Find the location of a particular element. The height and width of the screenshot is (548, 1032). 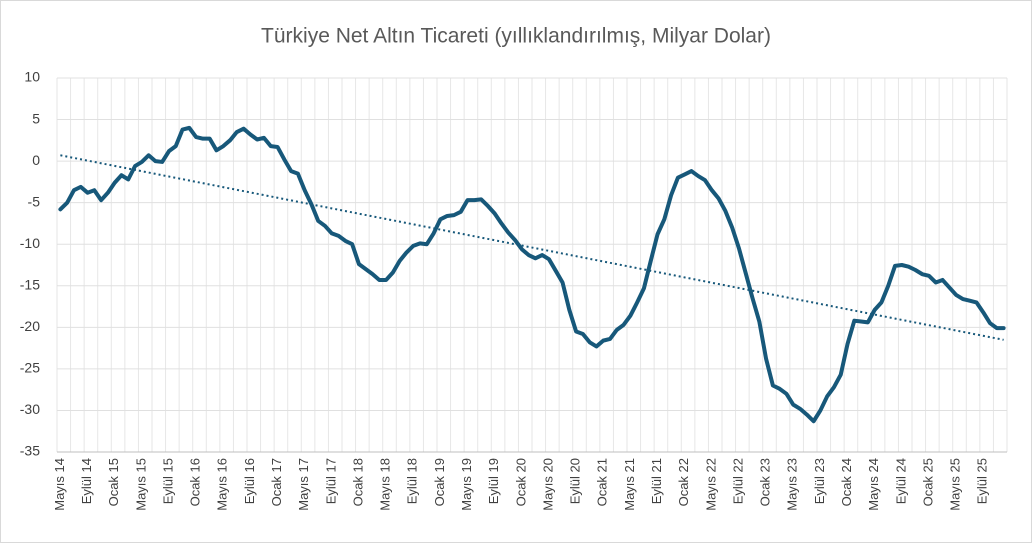

x-tick-label: Eylül 24 is located at coordinates (900, 481).